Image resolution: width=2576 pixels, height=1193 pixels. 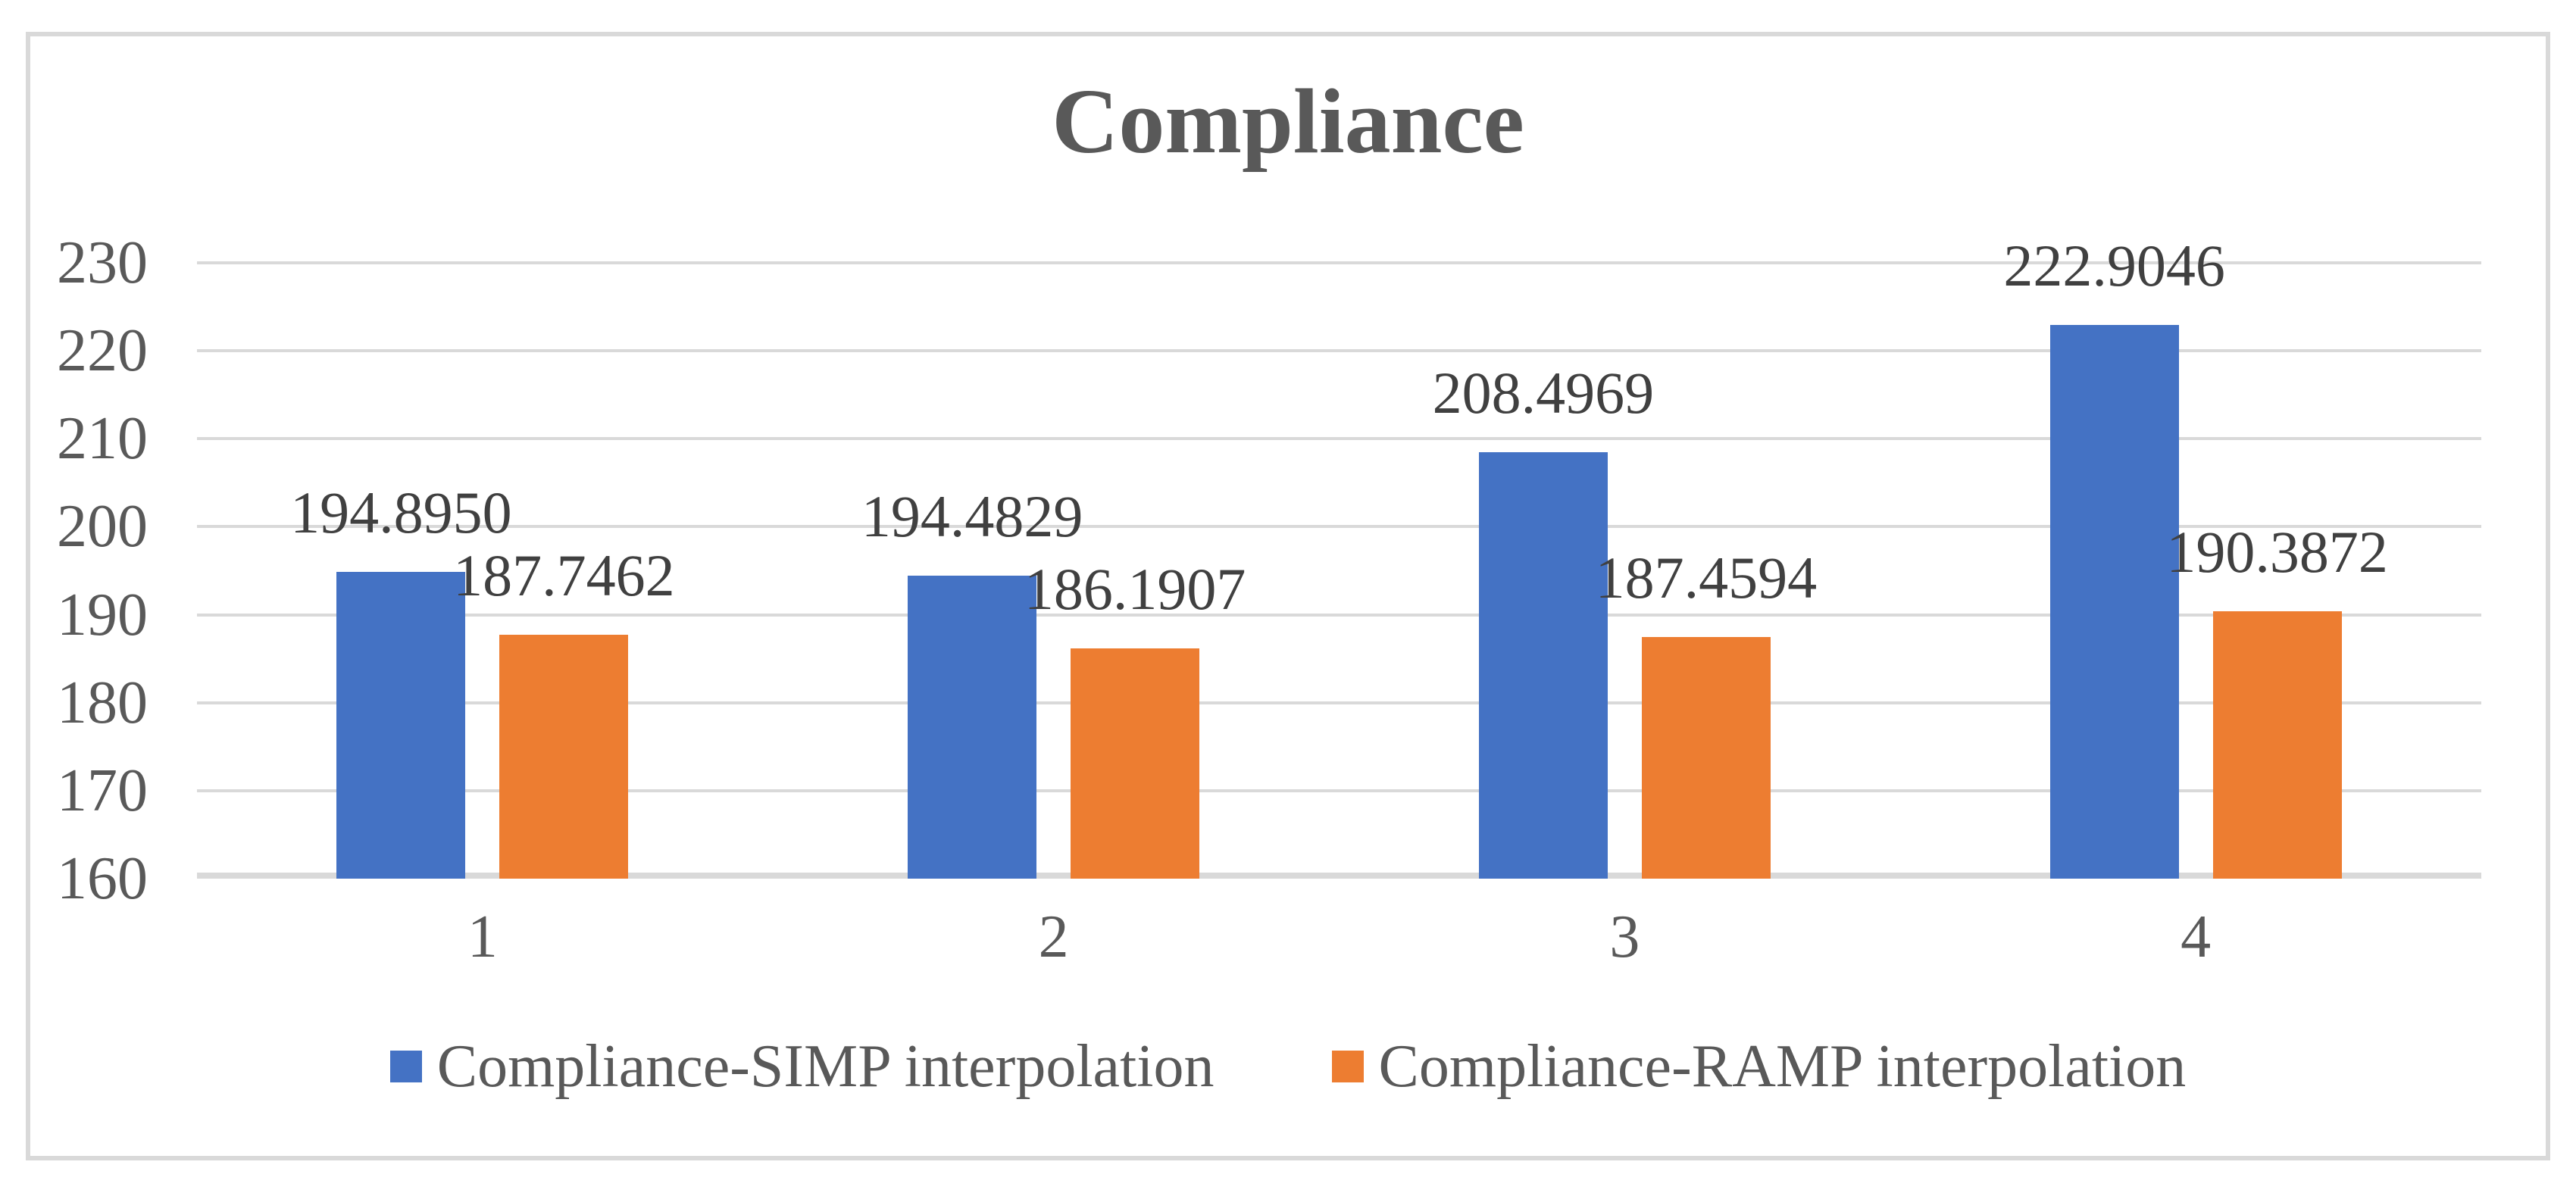 I want to click on legend-item-simp: Compliance-SIMP interpolation, so click(x=802, y=1066).